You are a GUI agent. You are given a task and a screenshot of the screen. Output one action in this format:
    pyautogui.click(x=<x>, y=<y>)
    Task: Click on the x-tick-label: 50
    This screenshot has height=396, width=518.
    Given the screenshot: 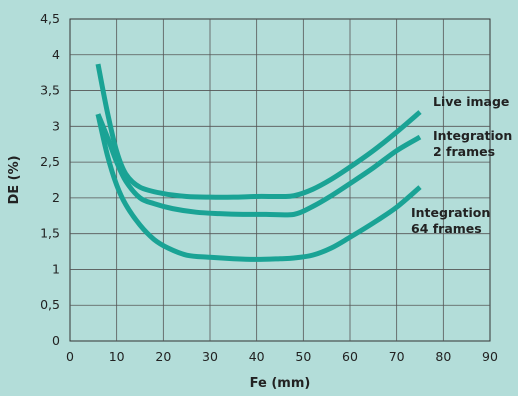 What is the action you would take?
    pyautogui.click(x=303, y=356)
    